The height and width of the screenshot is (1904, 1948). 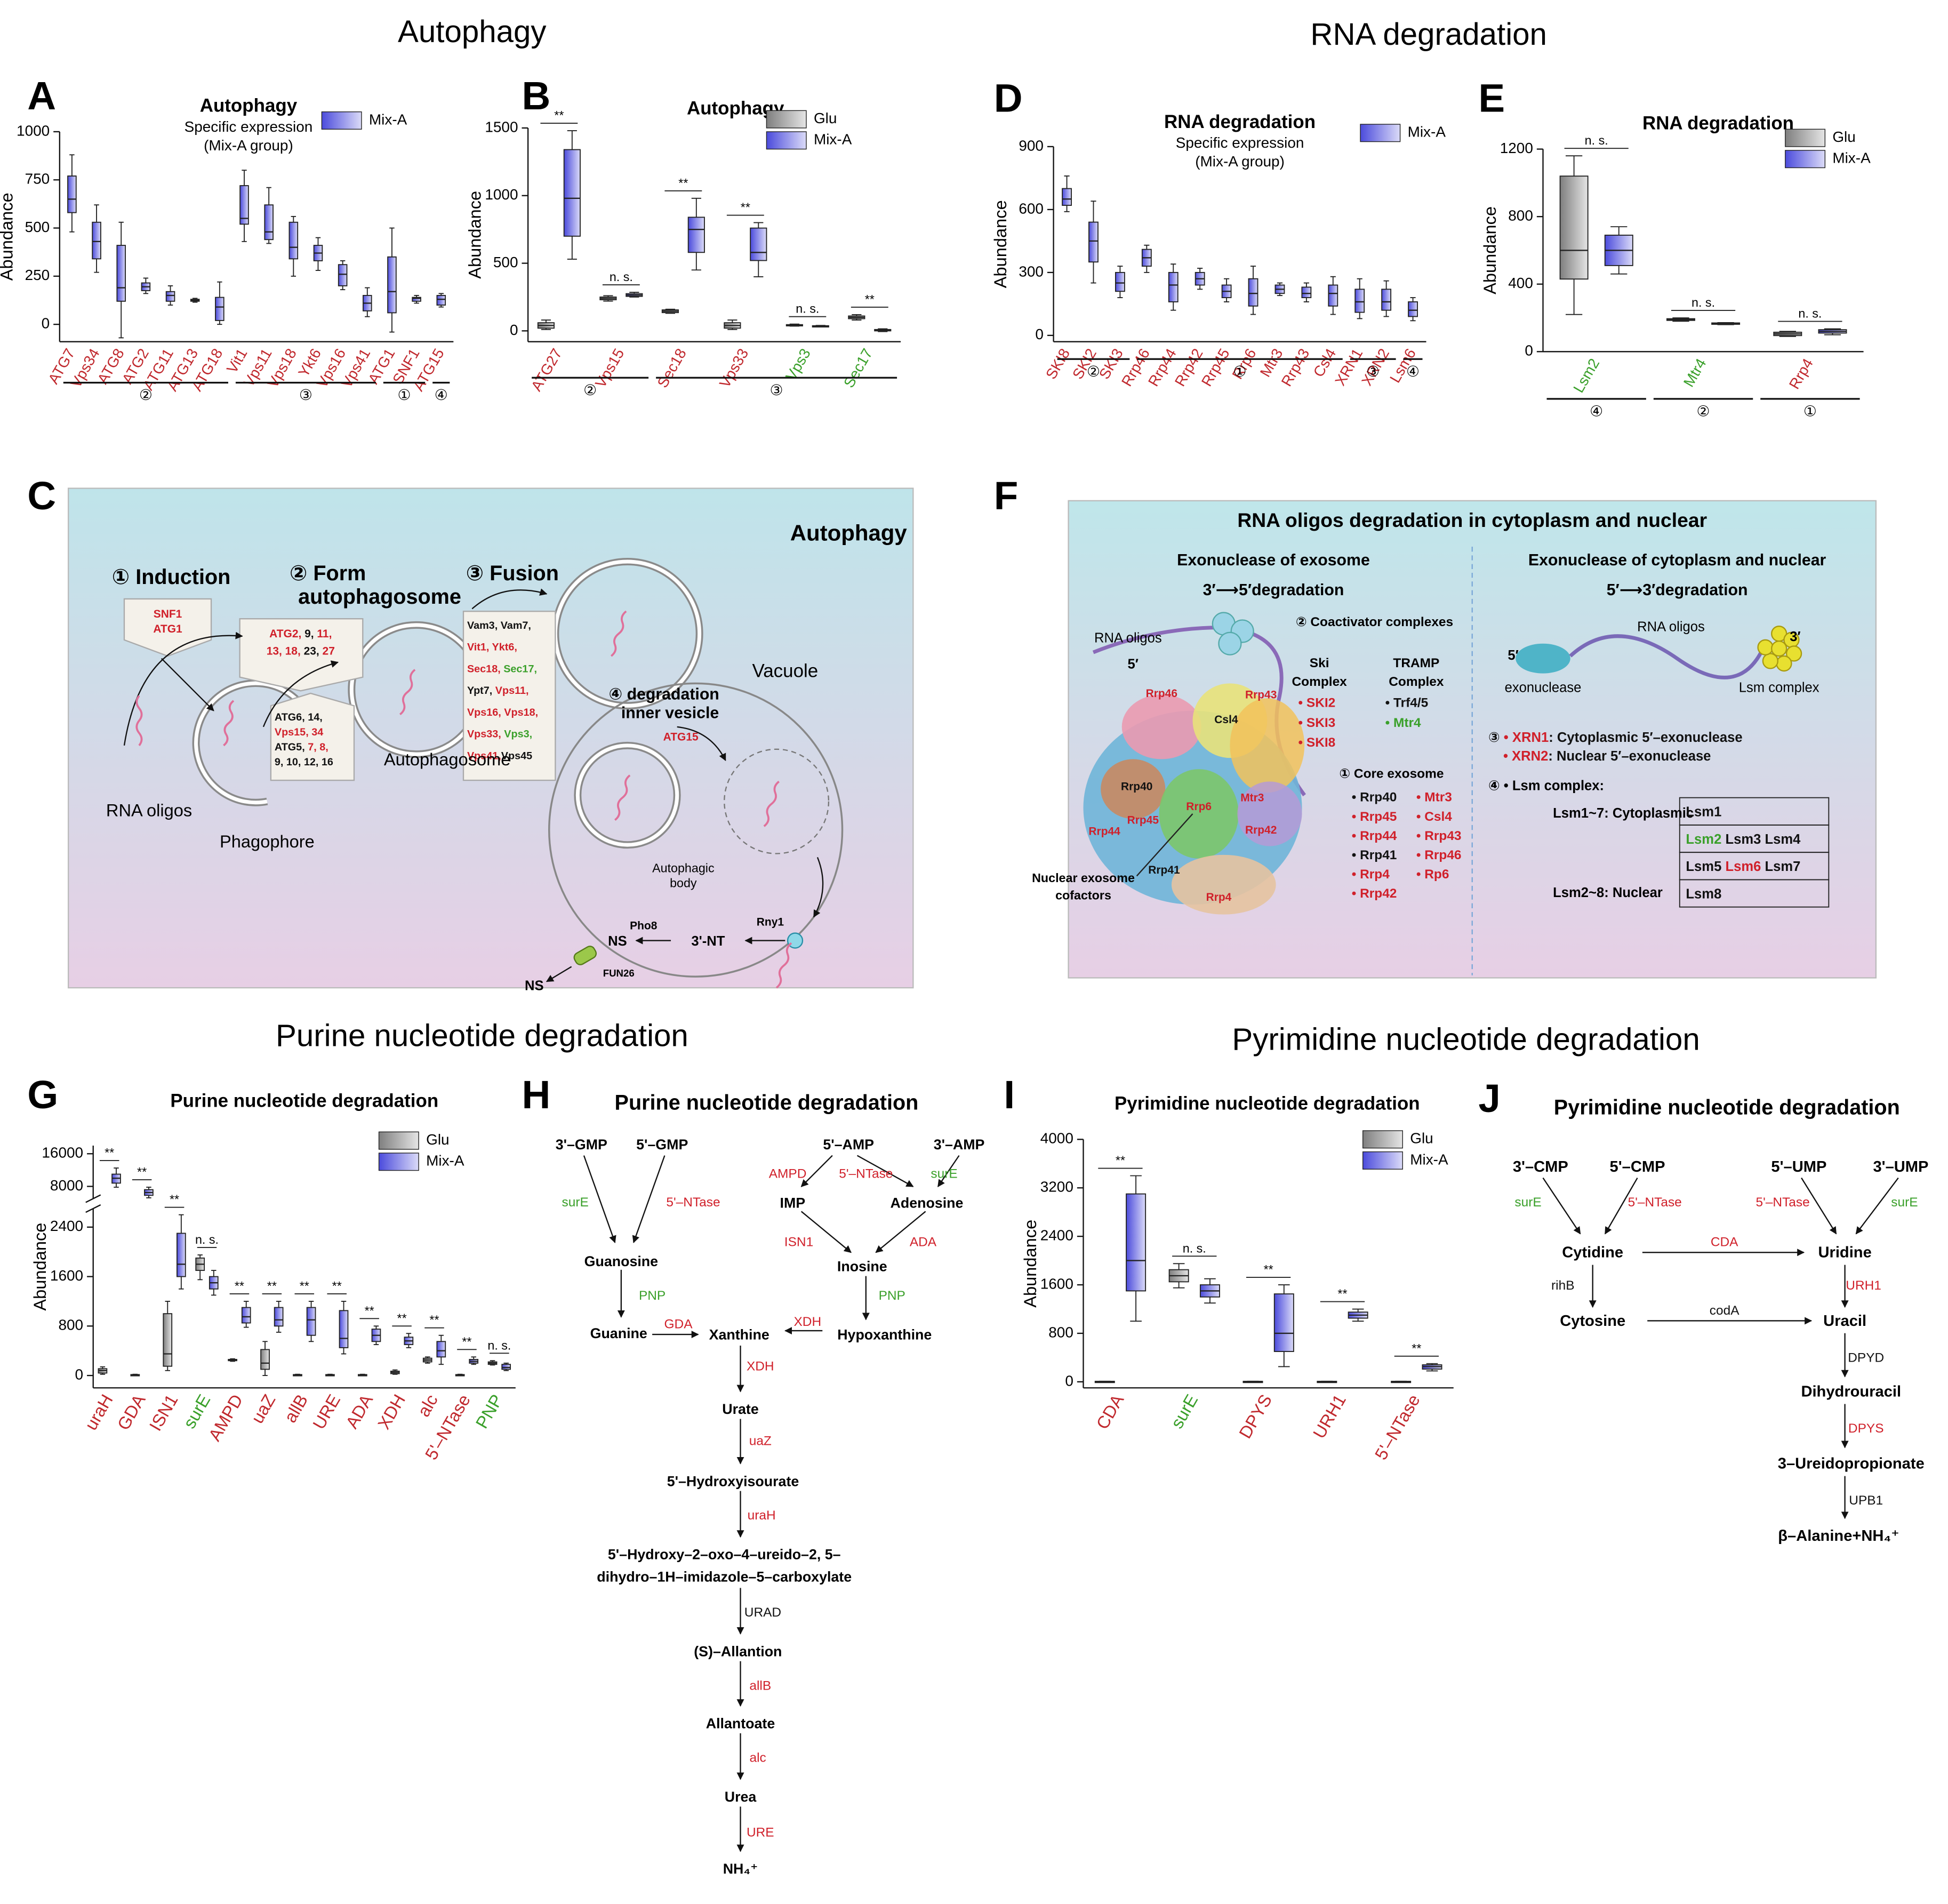 What do you see at coordinates (1039, 334) in the screenshot?
I see `y-tick-label: 0` at bounding box center [1039, 334].